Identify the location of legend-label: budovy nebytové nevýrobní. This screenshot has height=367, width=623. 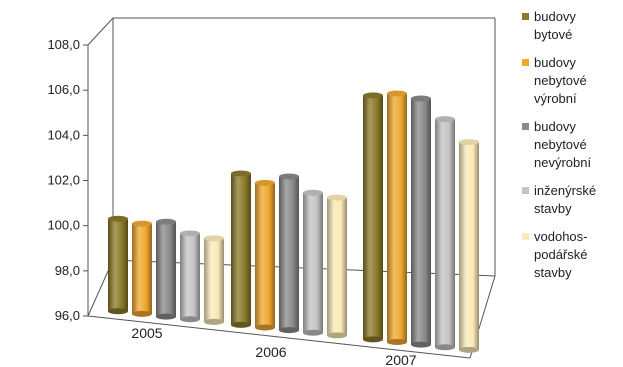
(563, 144).